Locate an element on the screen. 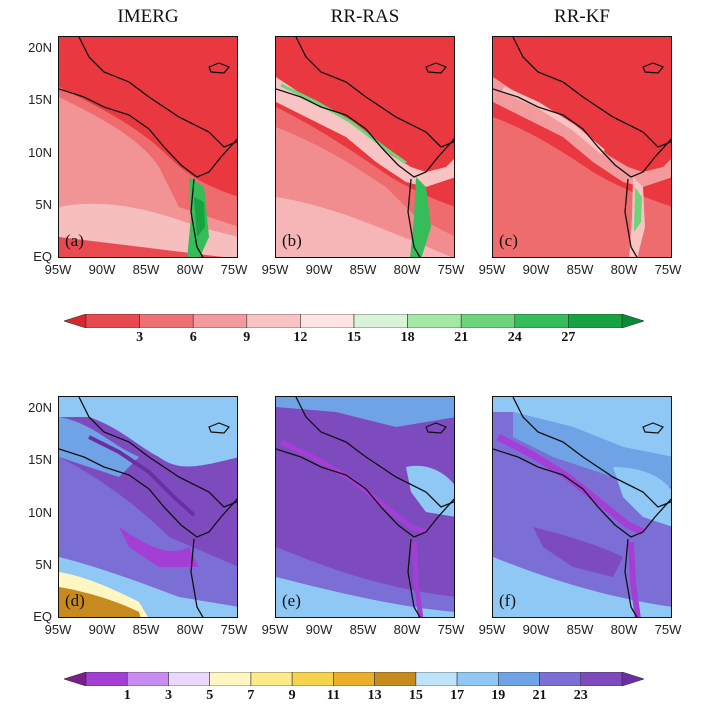  y-tick-20n: 20N is located at coordinates (40, 47).